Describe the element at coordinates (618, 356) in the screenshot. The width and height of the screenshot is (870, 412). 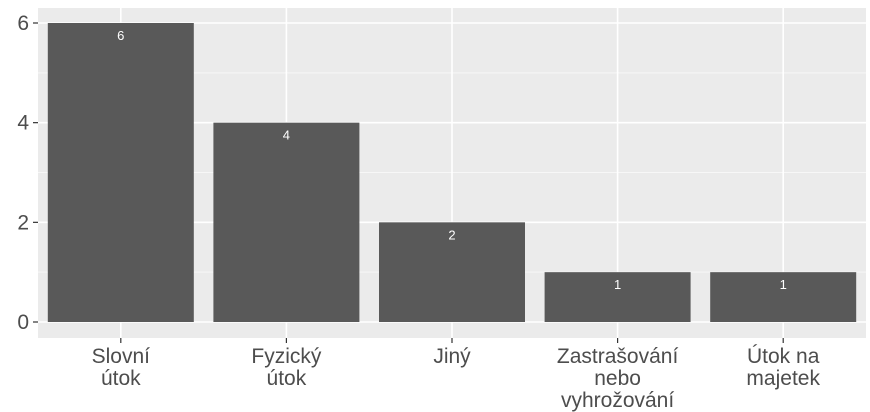
I see `x-tick-label-line: Zastrašování` at that location.